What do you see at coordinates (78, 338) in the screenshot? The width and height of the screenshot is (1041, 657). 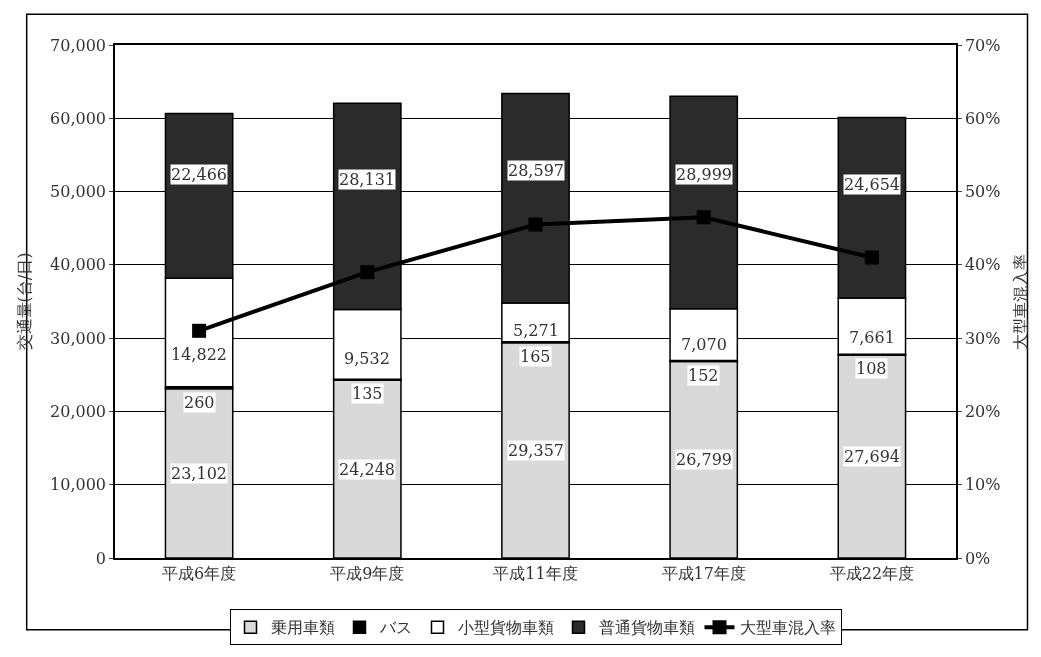 I see `y-tick-label: 30,000` at bounding box center [78, 338].